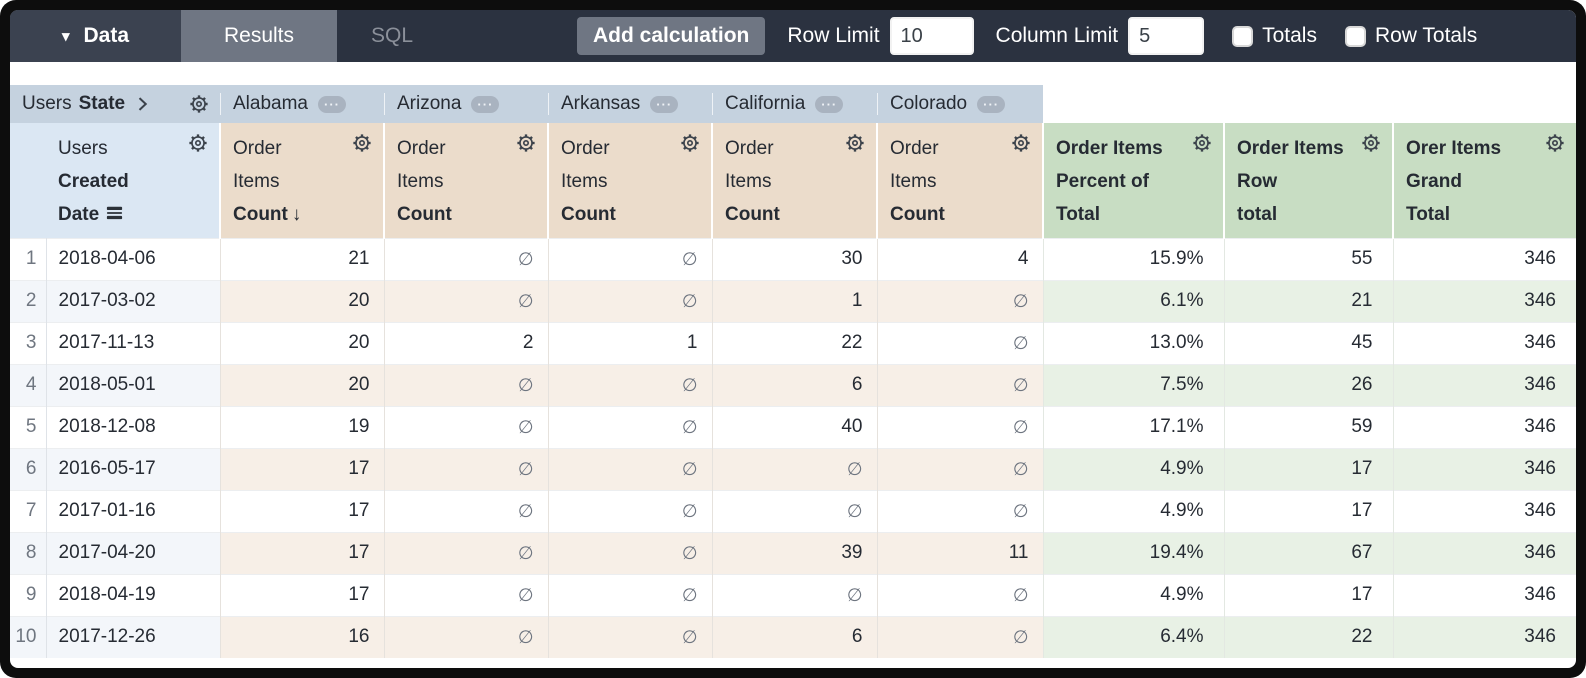  I want to click on data-menu-button: ▾ Data, so click(95, 36).